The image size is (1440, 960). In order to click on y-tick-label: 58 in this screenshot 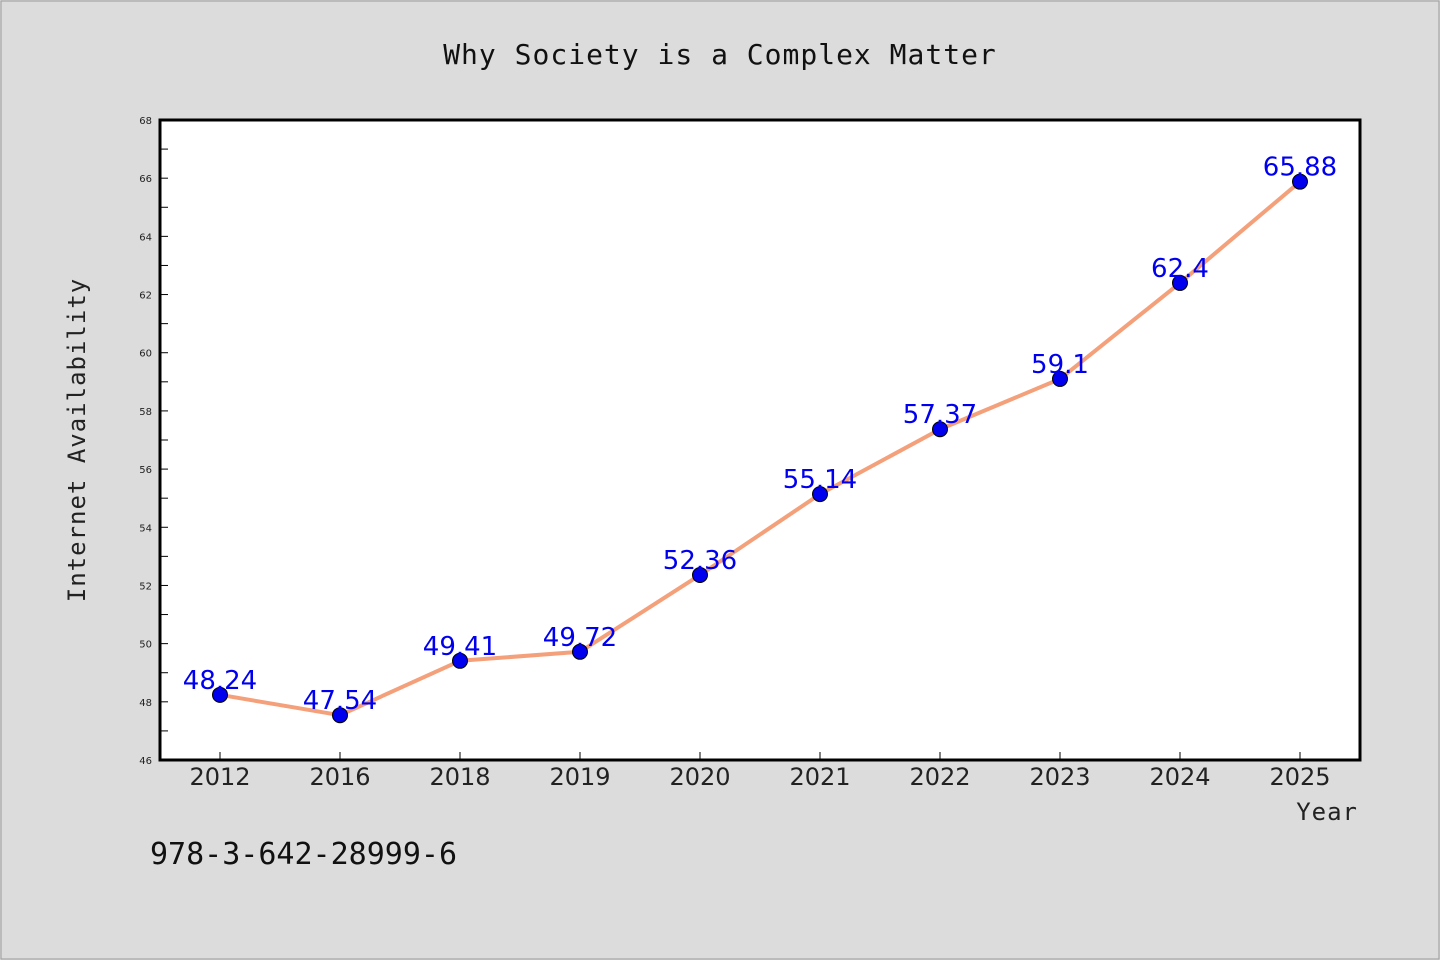, I will do `click(145, 412)`.